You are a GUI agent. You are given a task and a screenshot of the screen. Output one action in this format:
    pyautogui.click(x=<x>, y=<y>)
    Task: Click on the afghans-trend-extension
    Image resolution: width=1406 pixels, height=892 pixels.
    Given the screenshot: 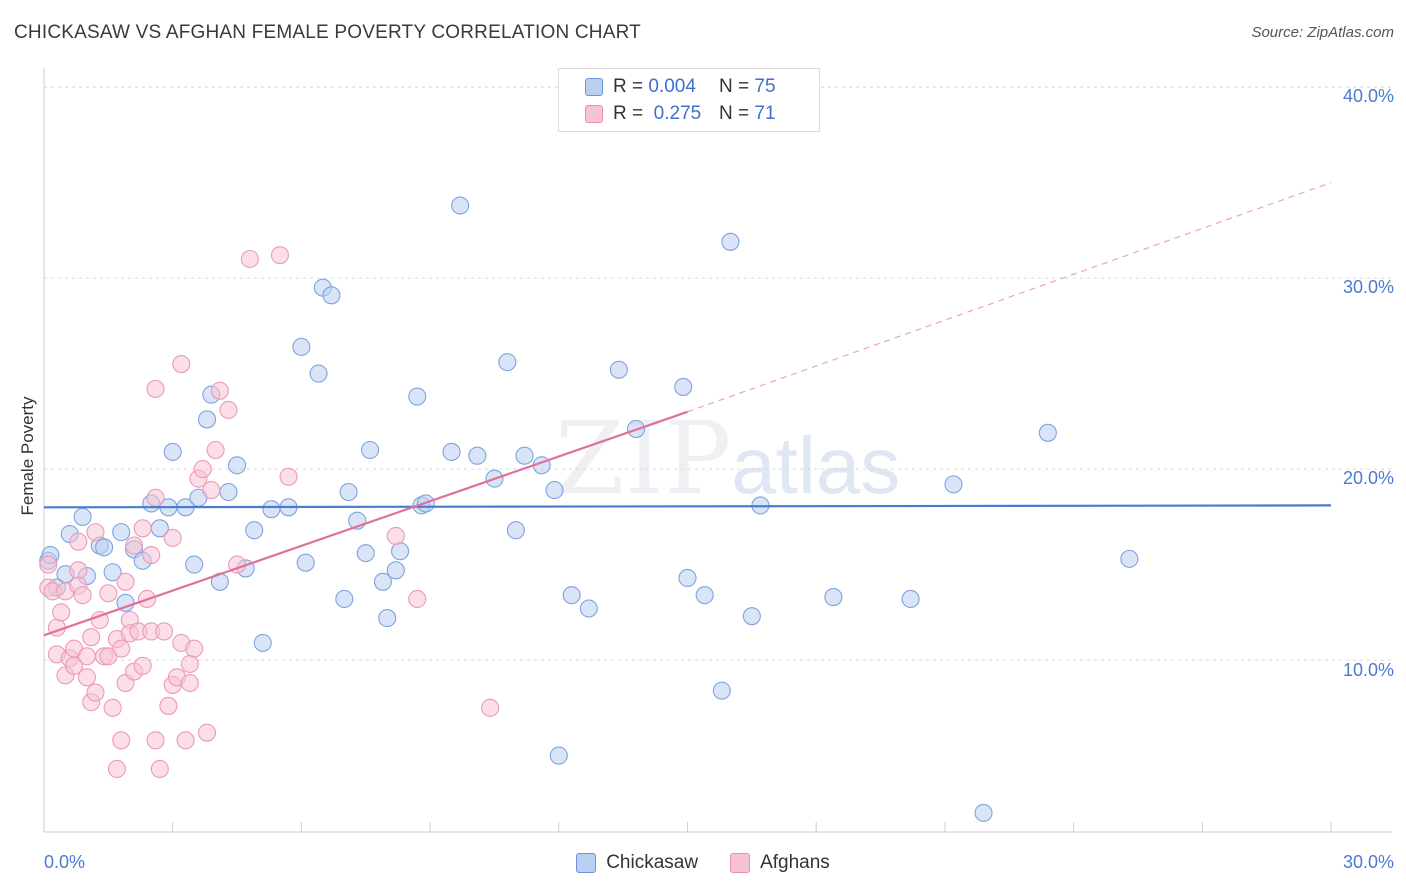 What is the action you would take?
    pyautogui.click(x=1009, y=297)
    